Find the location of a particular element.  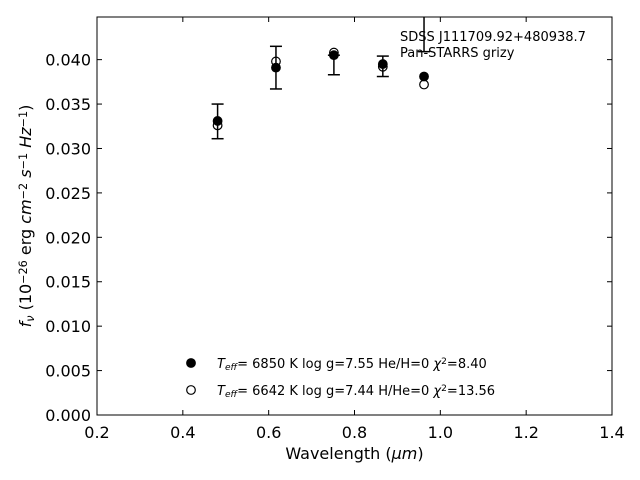

text-part: μm is located at coordinates (404, 453).